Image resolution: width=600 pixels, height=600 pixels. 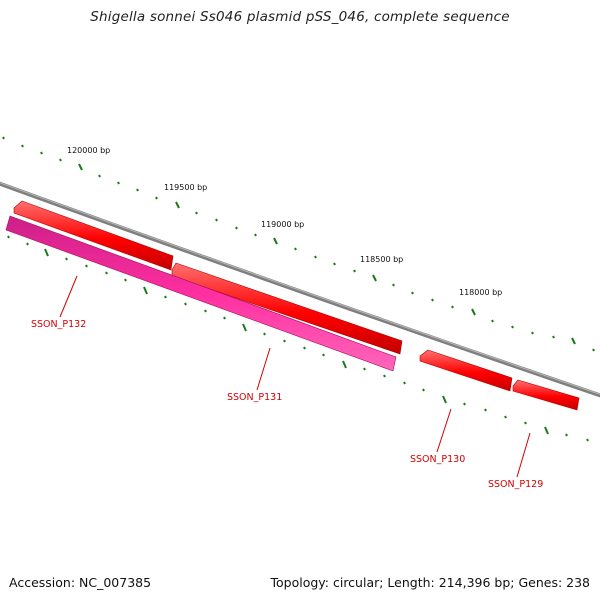 I want to click on gene-label-sson-p131: SSON_P131, so click(x=254, y=397).